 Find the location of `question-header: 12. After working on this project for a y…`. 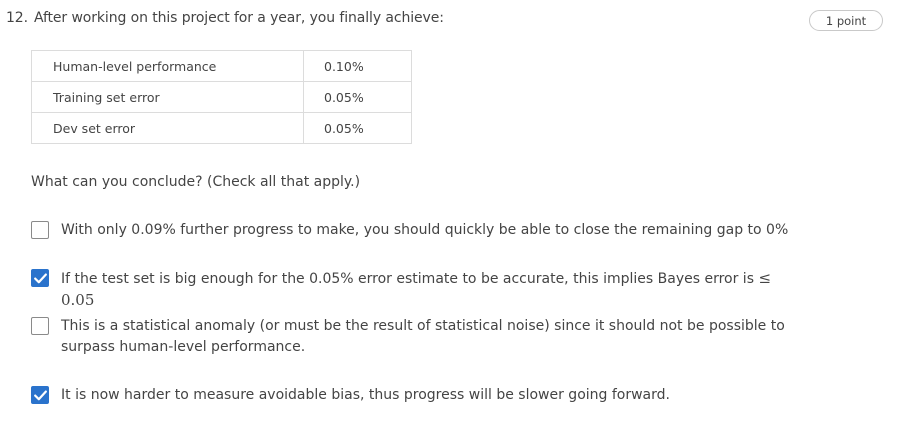

question-header: 12. After working on this project for a y… is located at coordinates (225, 18).